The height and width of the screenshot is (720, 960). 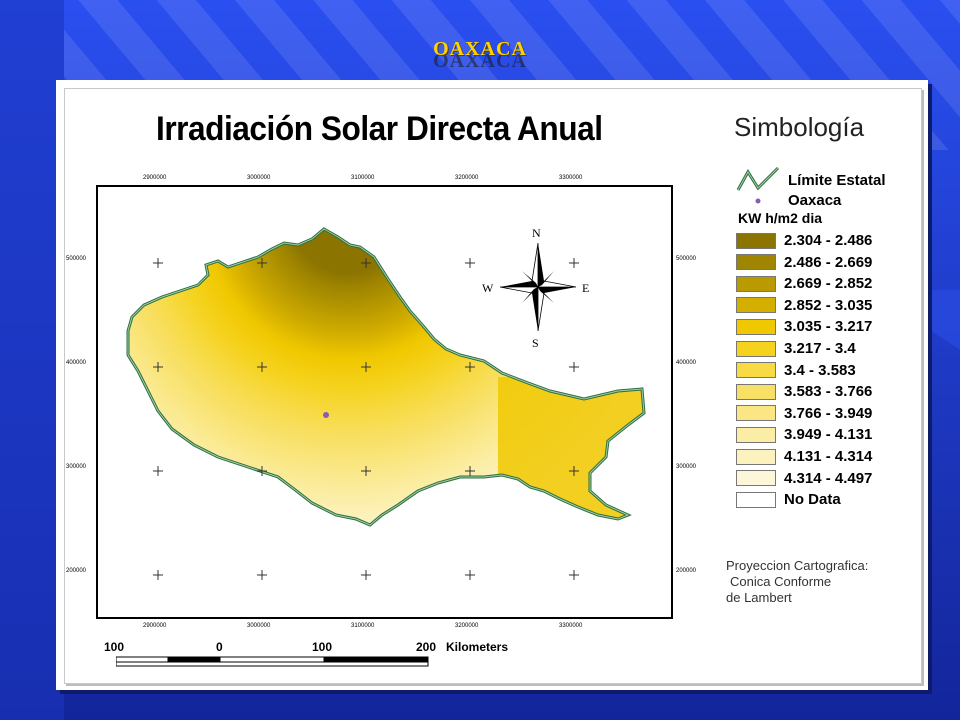 What do you see at coordinates (828, 456) in the screenshot?
I see `legend-class-label: 4.131 - 4.314` at bounding box center [828, 456].